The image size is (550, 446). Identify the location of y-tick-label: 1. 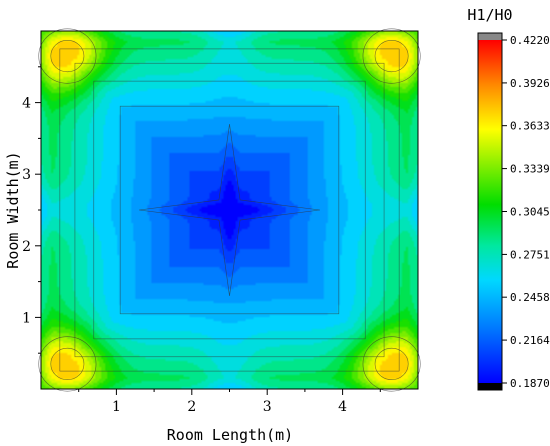
(26, 318).